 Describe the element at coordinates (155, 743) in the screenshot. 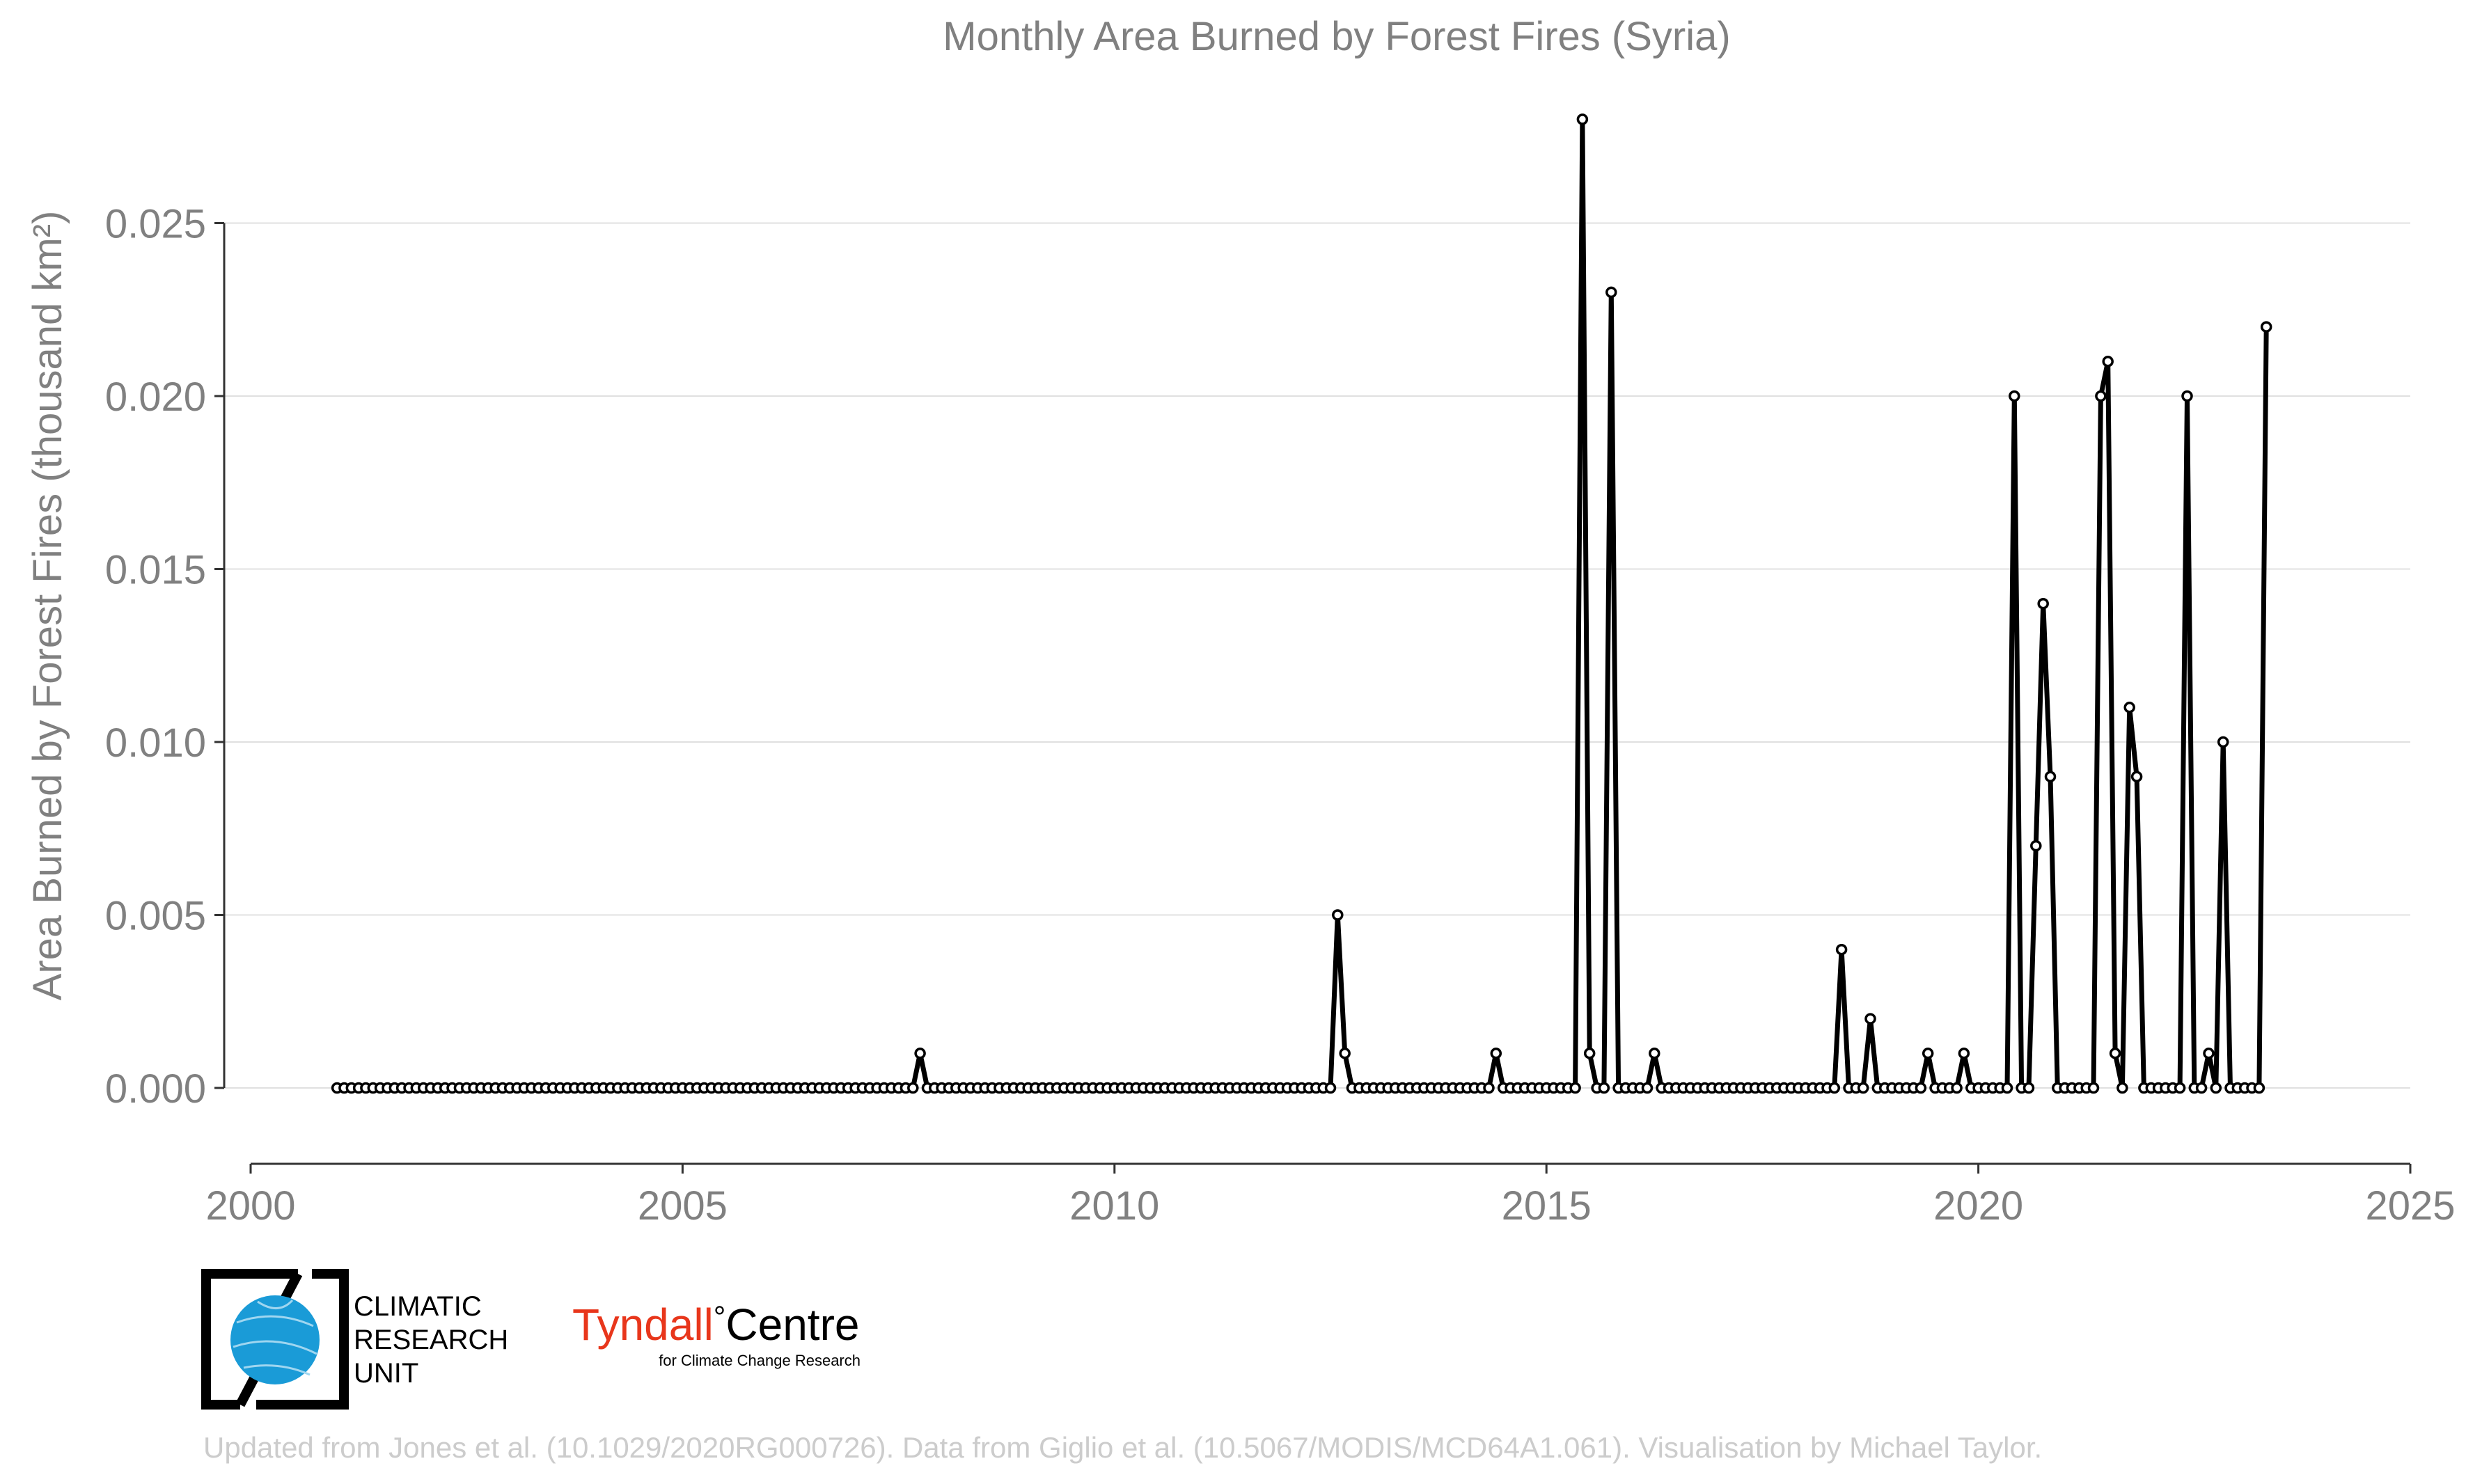

I see `y-tick-label: 0.010` at that location.